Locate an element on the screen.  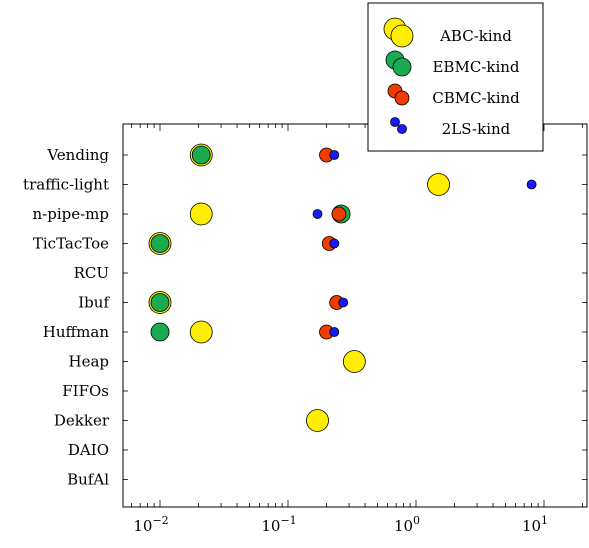
x-axis-tick-labels: 10−210−1100101102103104 is located at coordinates (340, 524).